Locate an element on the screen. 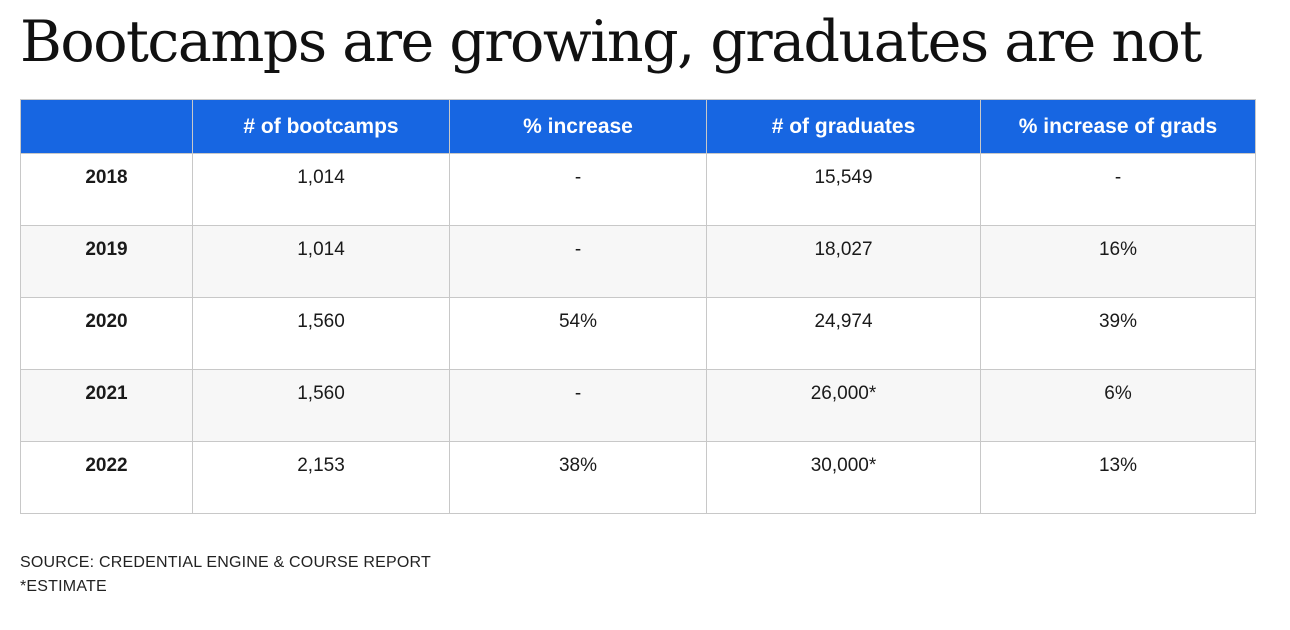 The width and height of the screenshot is (1290, 630). header-cell-bootcamps: # of bootcamps is located at coordinates (321, 126).